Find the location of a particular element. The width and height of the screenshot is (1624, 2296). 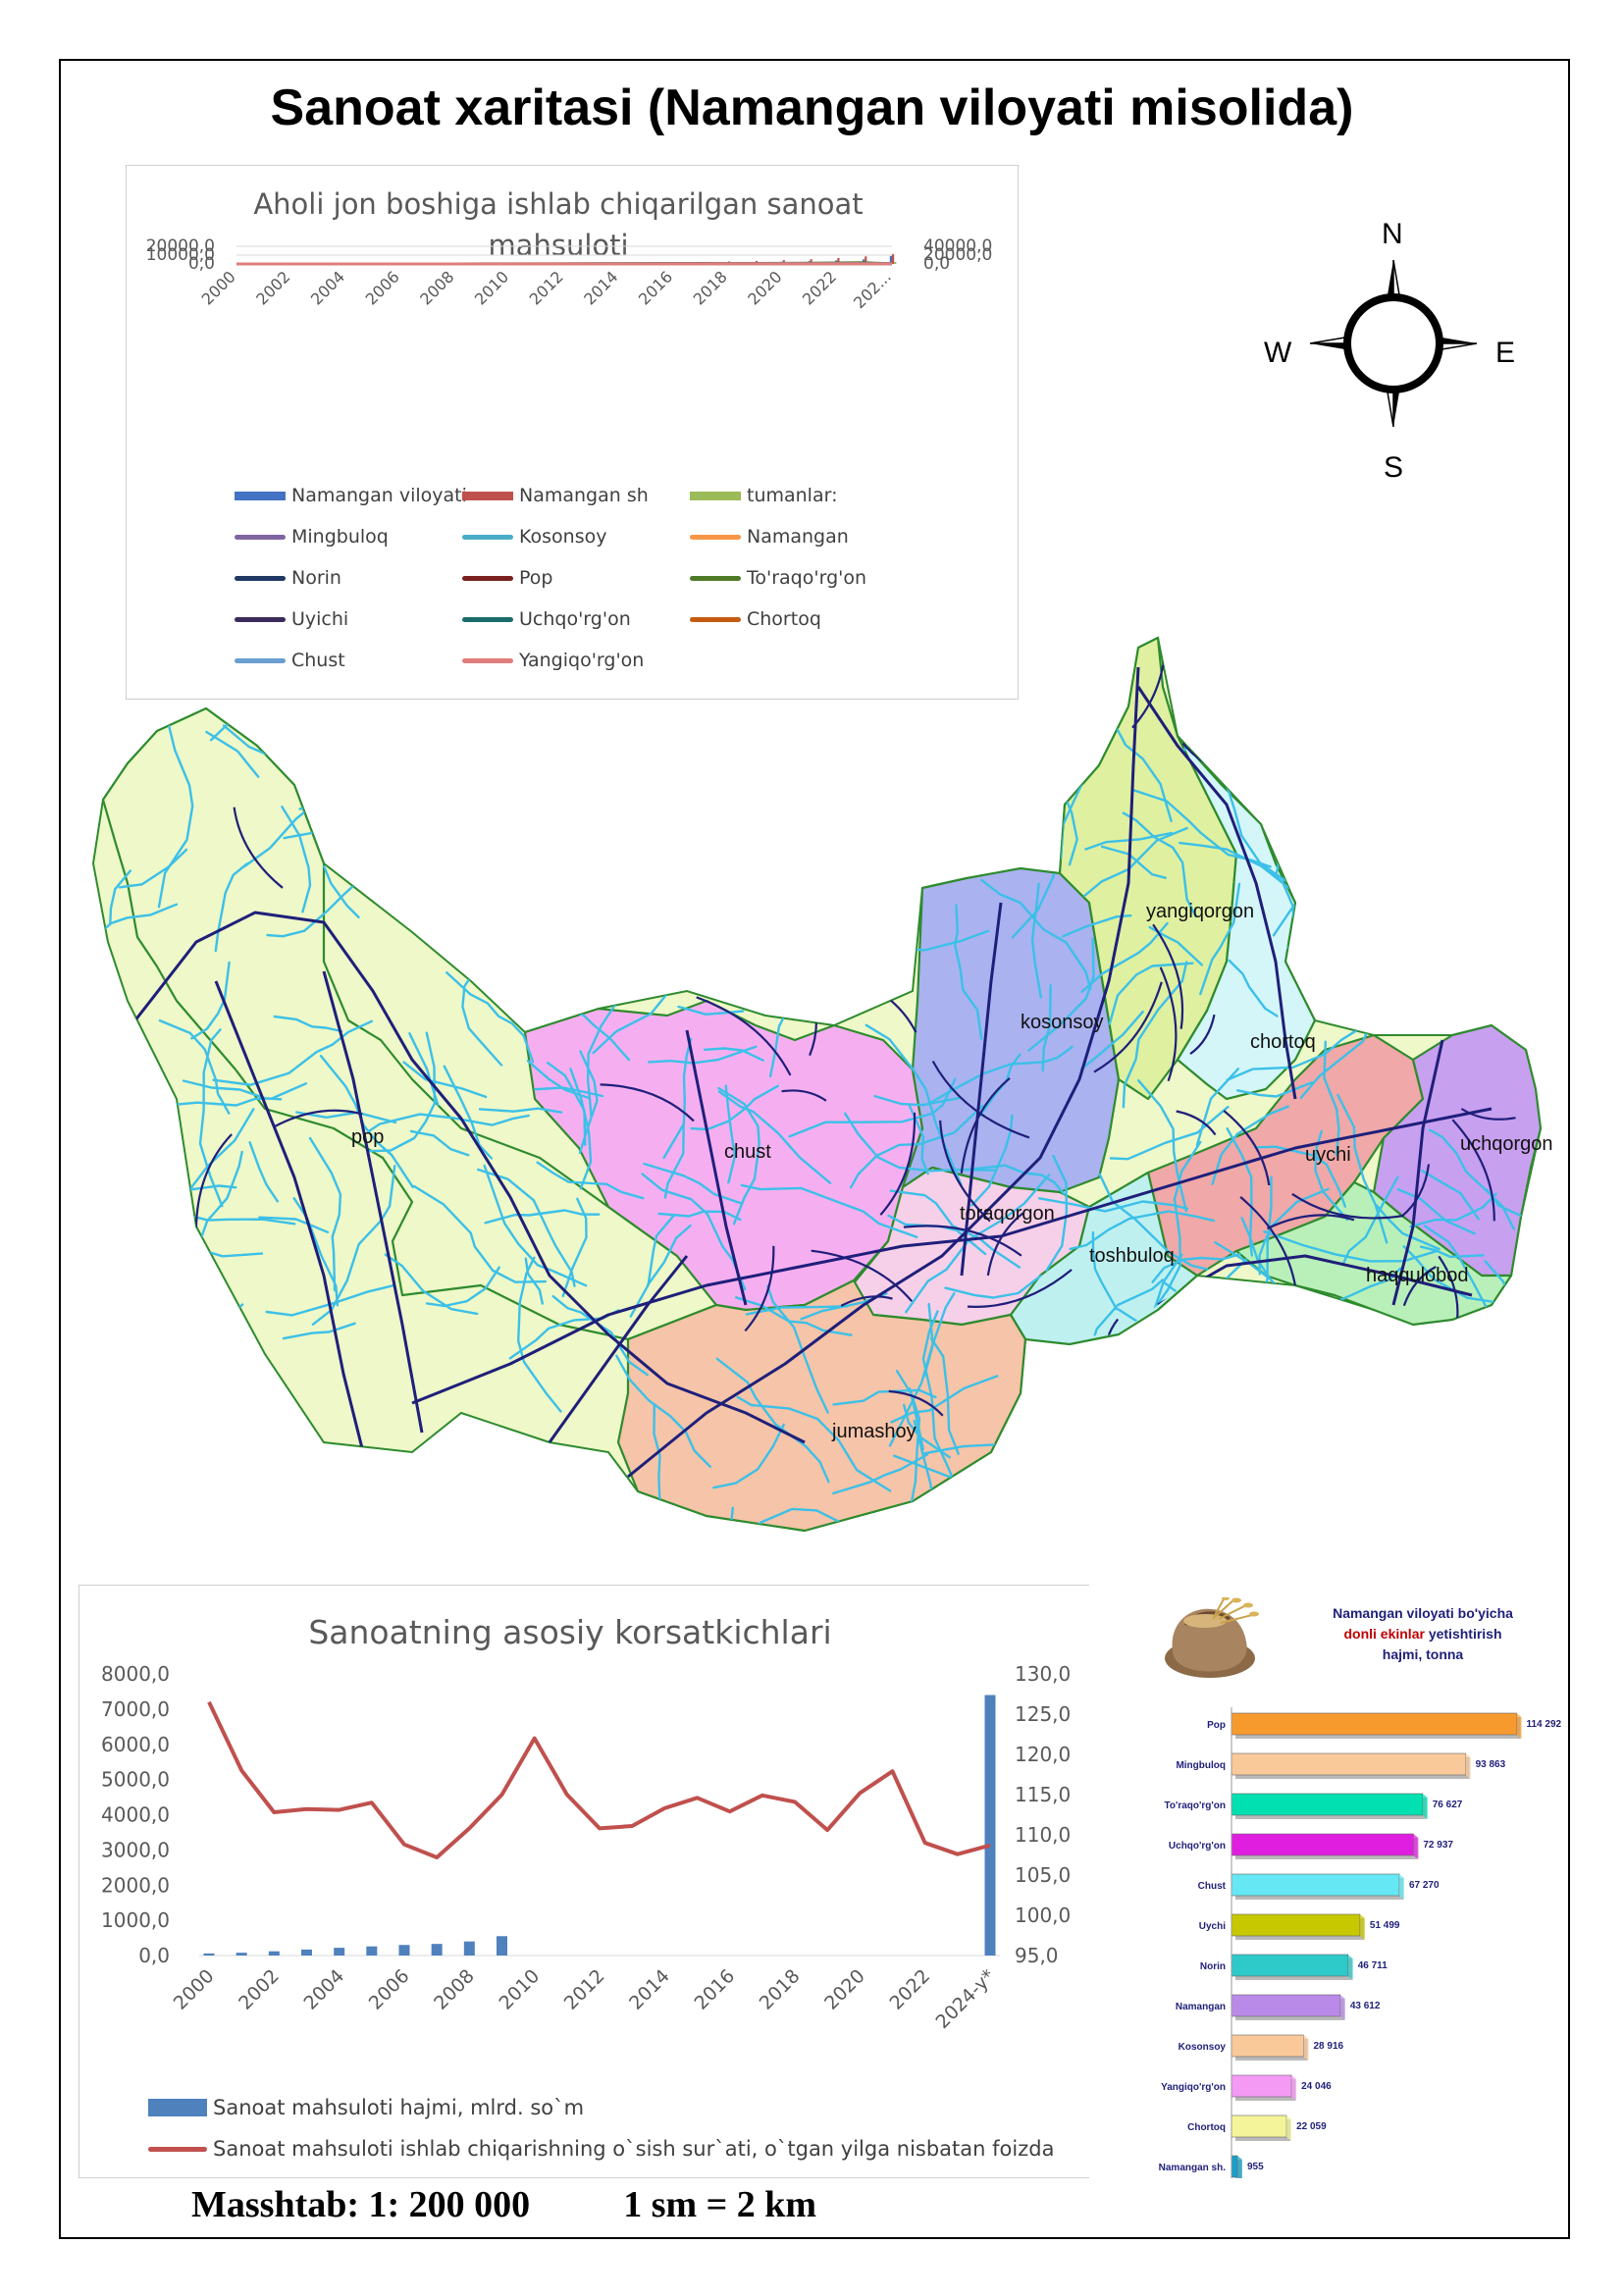

district-label-jumashoy: jumashoy is located at coordinates (874, 1431).